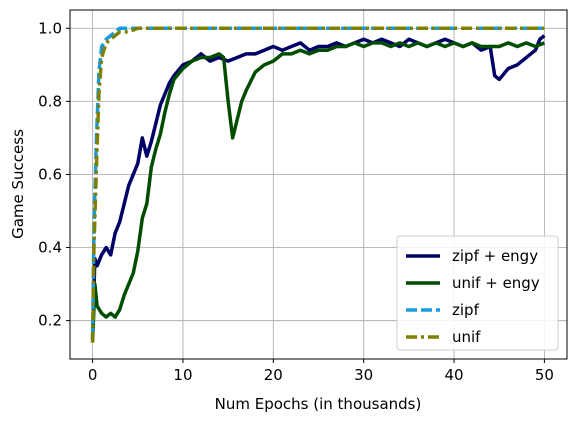 Image resolution: width=575 pixels, height=421 pixels. I want to click on x-tick-label: 40, so click(453, 375).